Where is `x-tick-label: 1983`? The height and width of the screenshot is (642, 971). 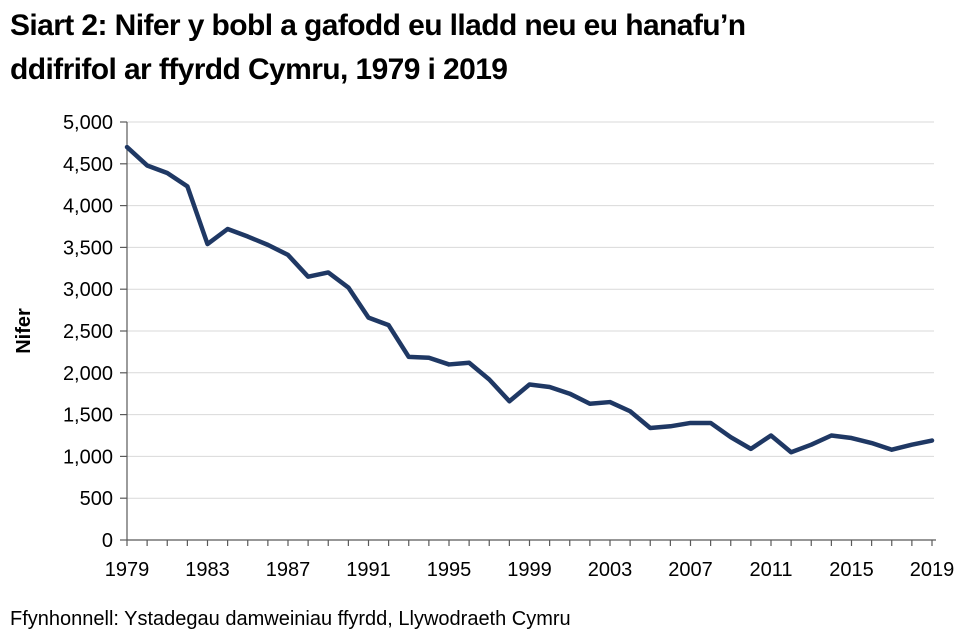 x-tick-label: 1983 is located at coordinates (207, 570).